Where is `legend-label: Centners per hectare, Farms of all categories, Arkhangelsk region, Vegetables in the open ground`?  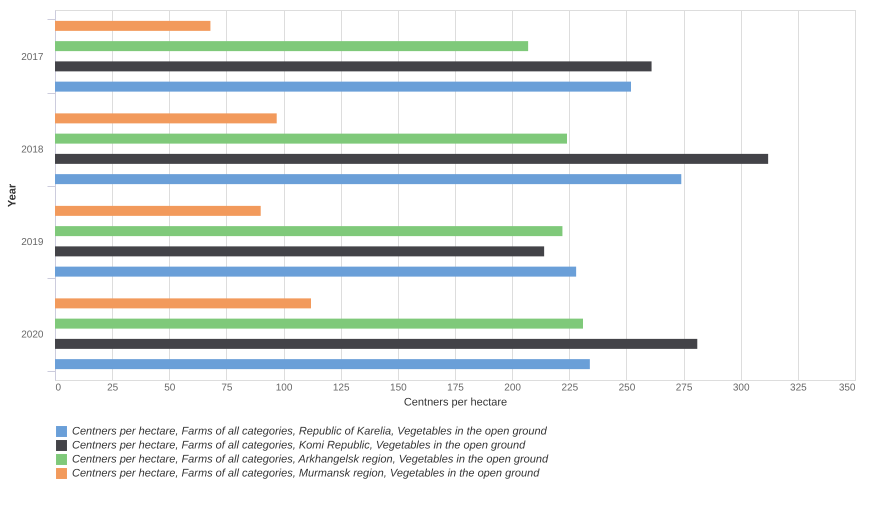 legend-label: Centners per hectare, Farms of all categories, Arkhangelsk region, Vegetables in the open ground is located at coordinates (311, 460).